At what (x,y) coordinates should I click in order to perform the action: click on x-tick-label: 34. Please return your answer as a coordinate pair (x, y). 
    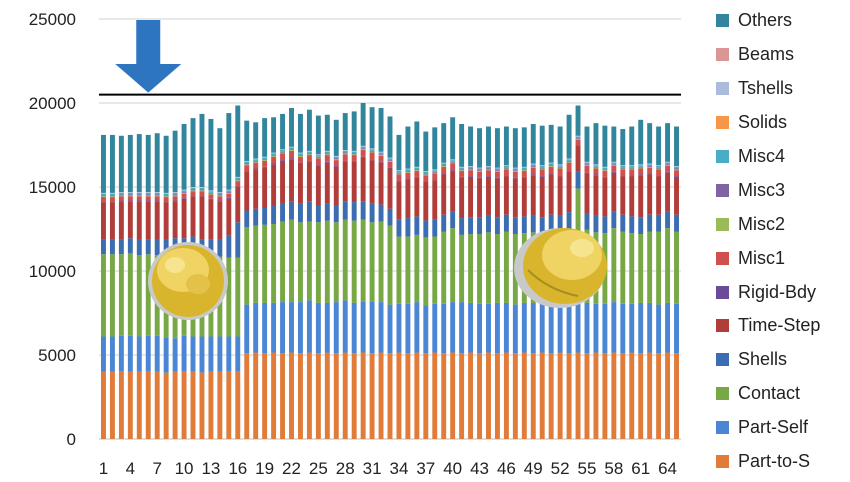
    Looking at the image, I should click on (398, 468).